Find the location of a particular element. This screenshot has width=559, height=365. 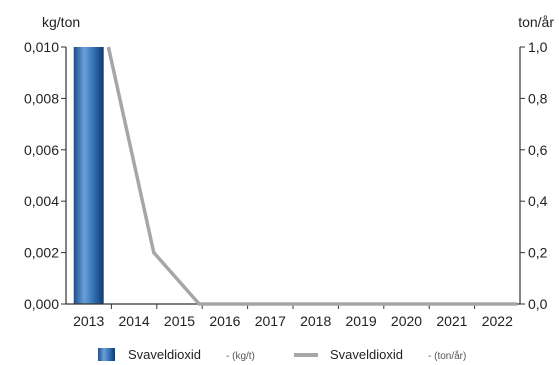

x-tick-label: 2014 is located at coordinates (134, 321).